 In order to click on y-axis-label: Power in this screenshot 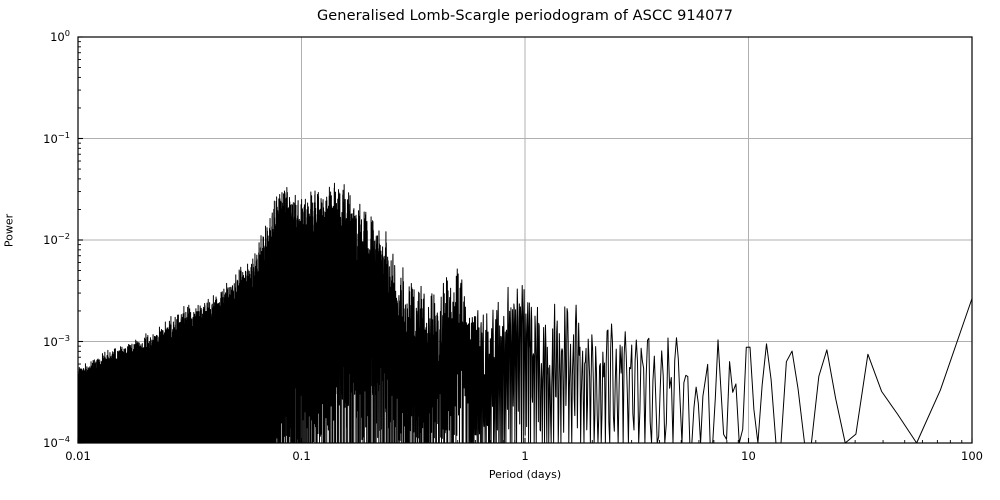, I will do `click(9, 230)`.